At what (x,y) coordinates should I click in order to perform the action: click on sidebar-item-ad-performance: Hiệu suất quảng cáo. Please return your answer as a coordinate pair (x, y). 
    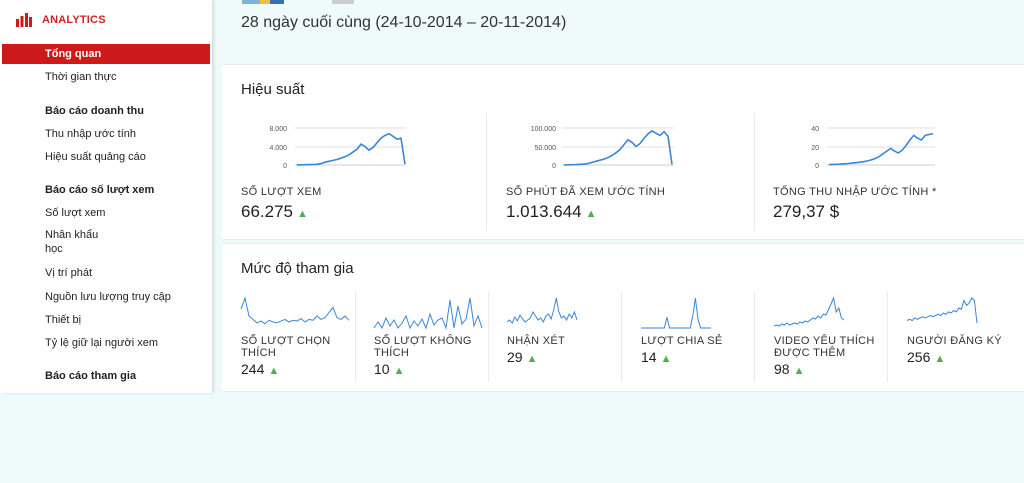
    Looking at the image, I should click on (106, 157).